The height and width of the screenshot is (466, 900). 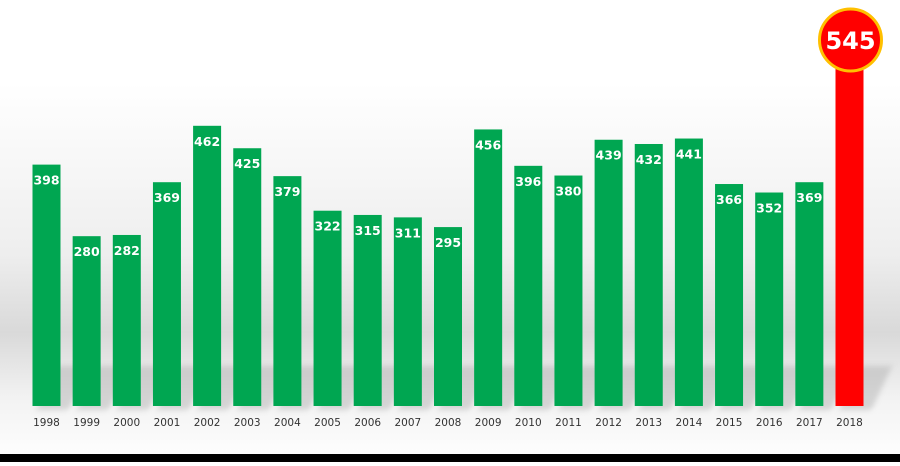 What do you see at coordinates (849, 224) in the screenshot?
I see `bar-2018` at bounding box center [849, 224].